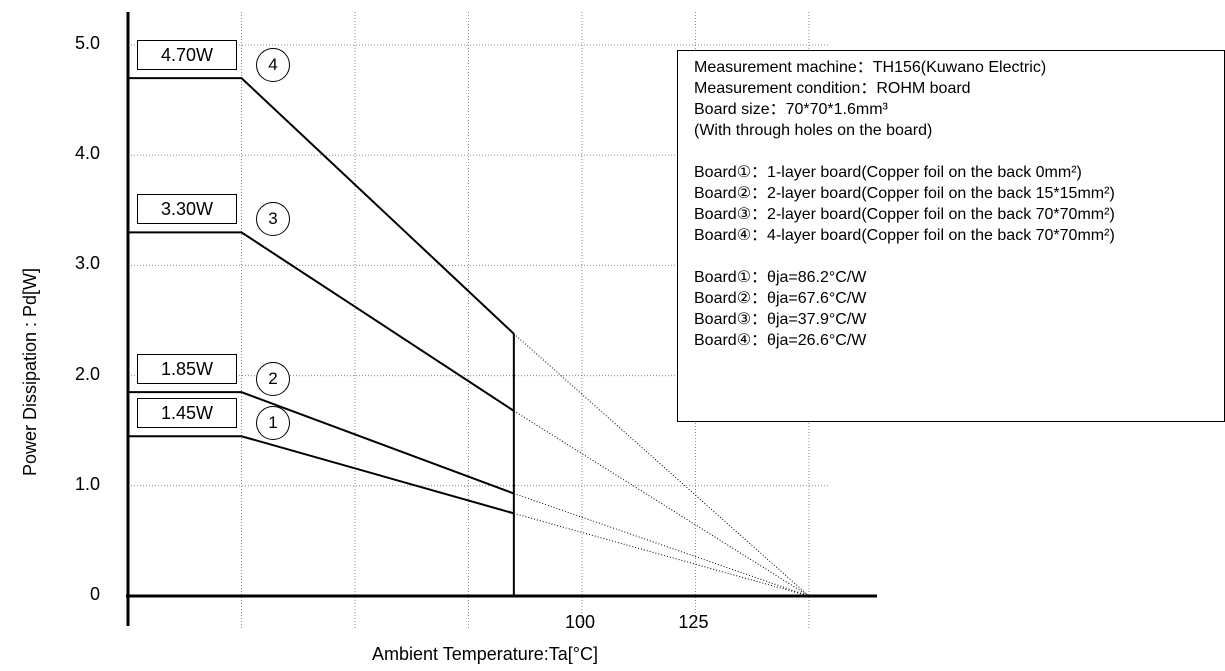 This screenshot has width=1225, height=671. What do you see at coordinates (832, 88) in the screenshot?
I see `info-line: Measurement condition：ROHM board` at bounding box center [832, 88].